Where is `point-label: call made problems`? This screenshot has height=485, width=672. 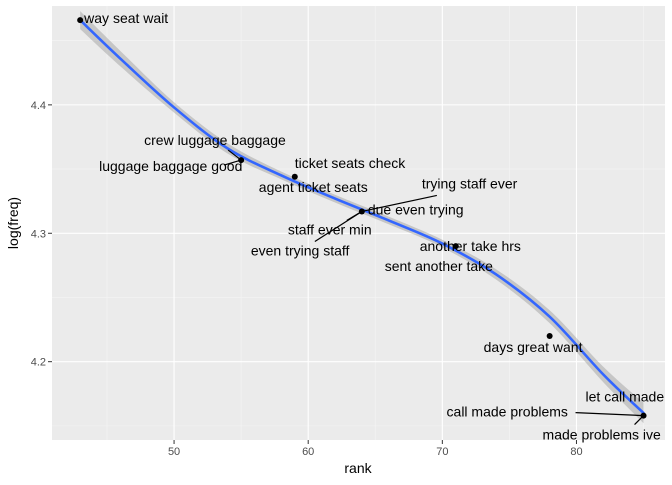 point-label: call made problems is located at coordinates (507, 412).